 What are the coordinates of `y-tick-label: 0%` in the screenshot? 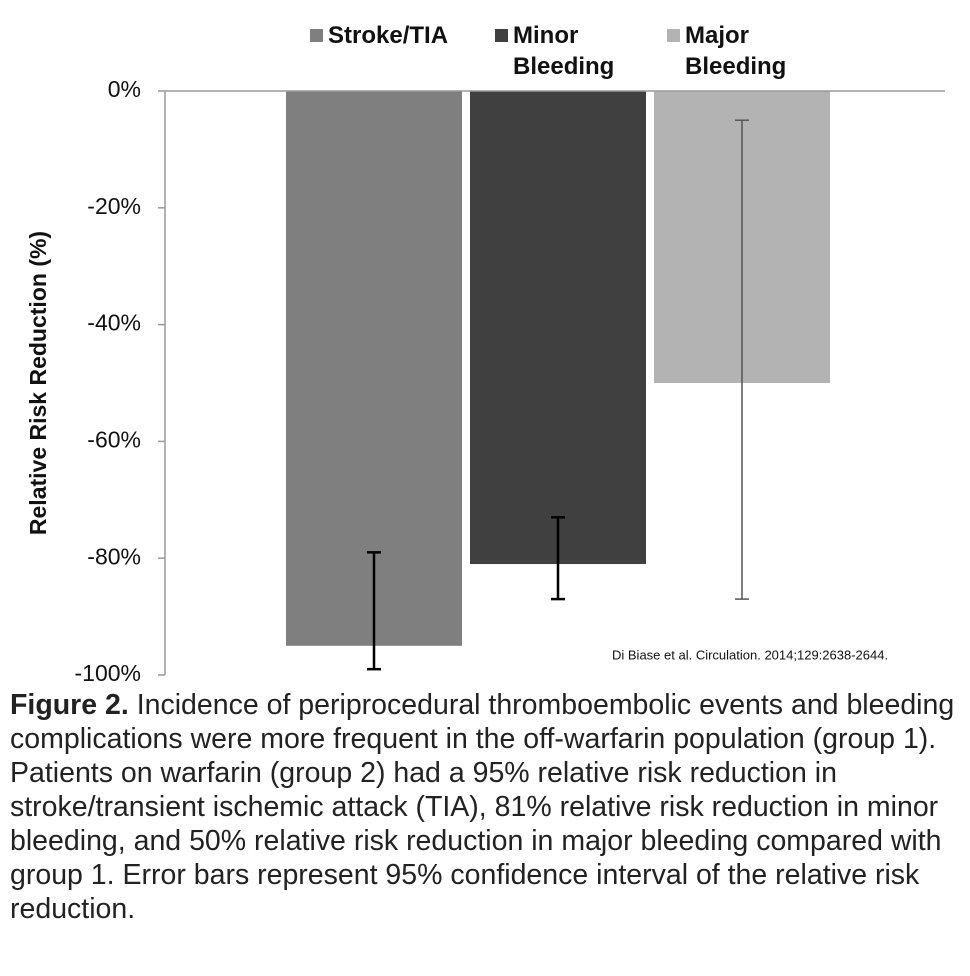 It's located at (124, 89).